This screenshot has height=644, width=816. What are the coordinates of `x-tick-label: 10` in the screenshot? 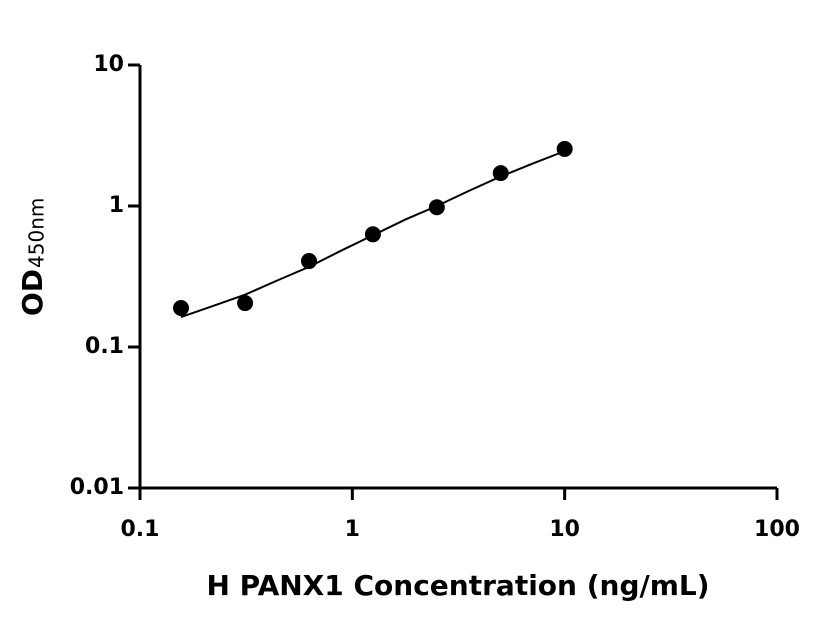 It's located at (564, 529).